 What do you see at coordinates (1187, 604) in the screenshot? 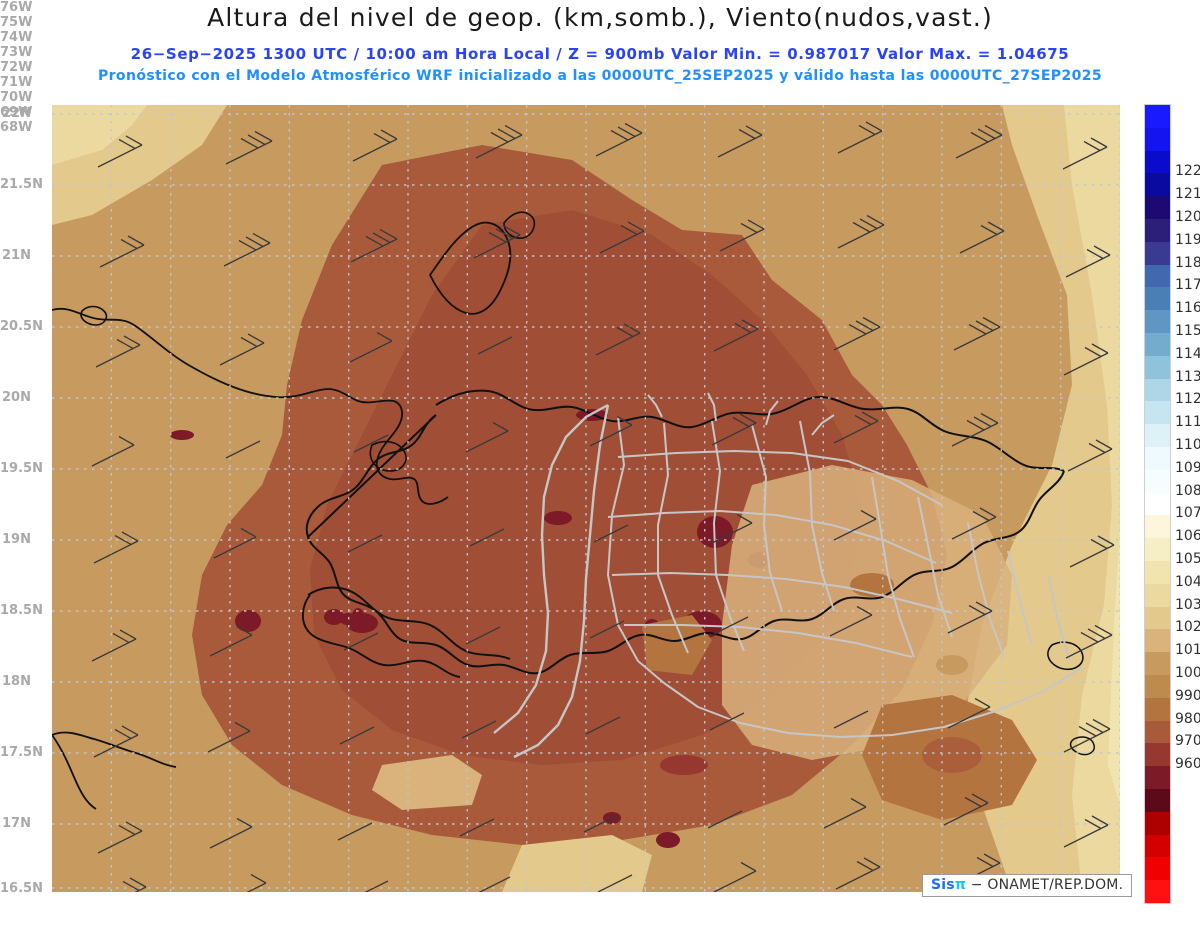
I see `colorbar-tick-1030: 1030` at bounding box center [1187, 604].